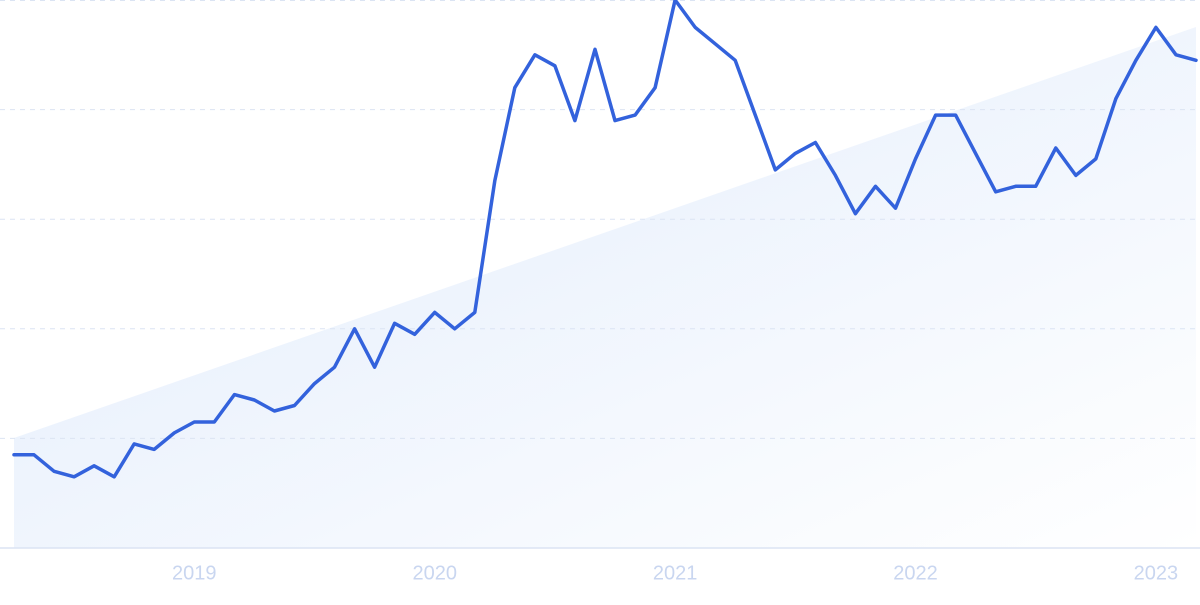  What do you see at coordinates (675, 573) in the screenshot?
I see `x-tick-label: 2021` at bounding box center [675, 573].